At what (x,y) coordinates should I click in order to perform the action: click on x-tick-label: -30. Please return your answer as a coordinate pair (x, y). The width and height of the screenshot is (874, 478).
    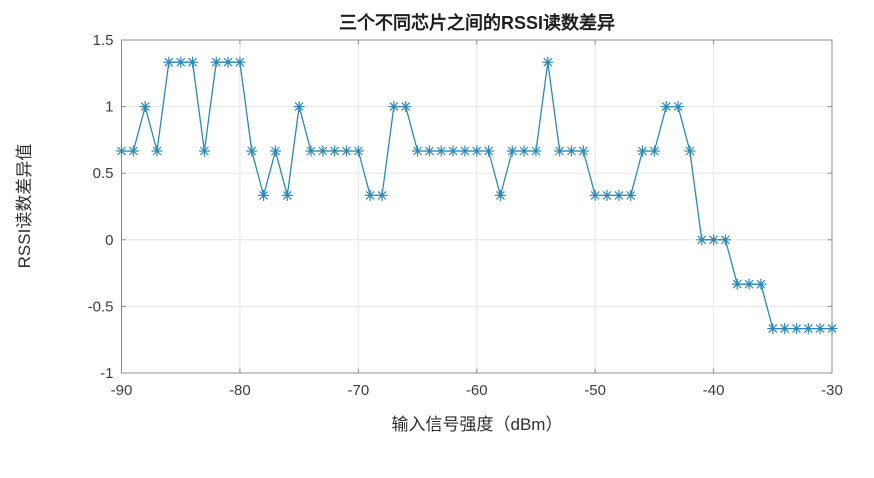
    Looking at the image, I should click on (832, 390).